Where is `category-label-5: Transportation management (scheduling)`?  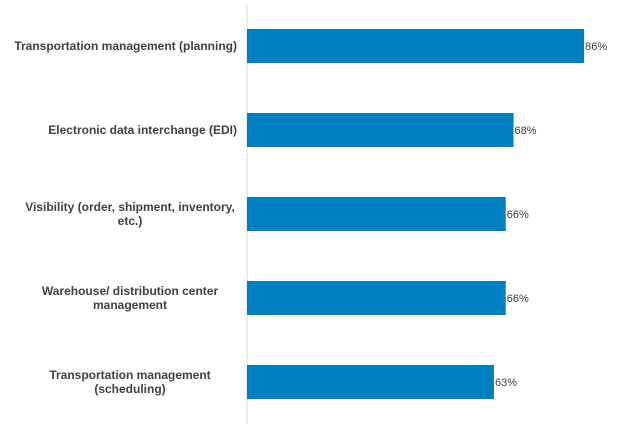
category-label-5: Transportation management (scheduling) is located at coordinates (129, 382).